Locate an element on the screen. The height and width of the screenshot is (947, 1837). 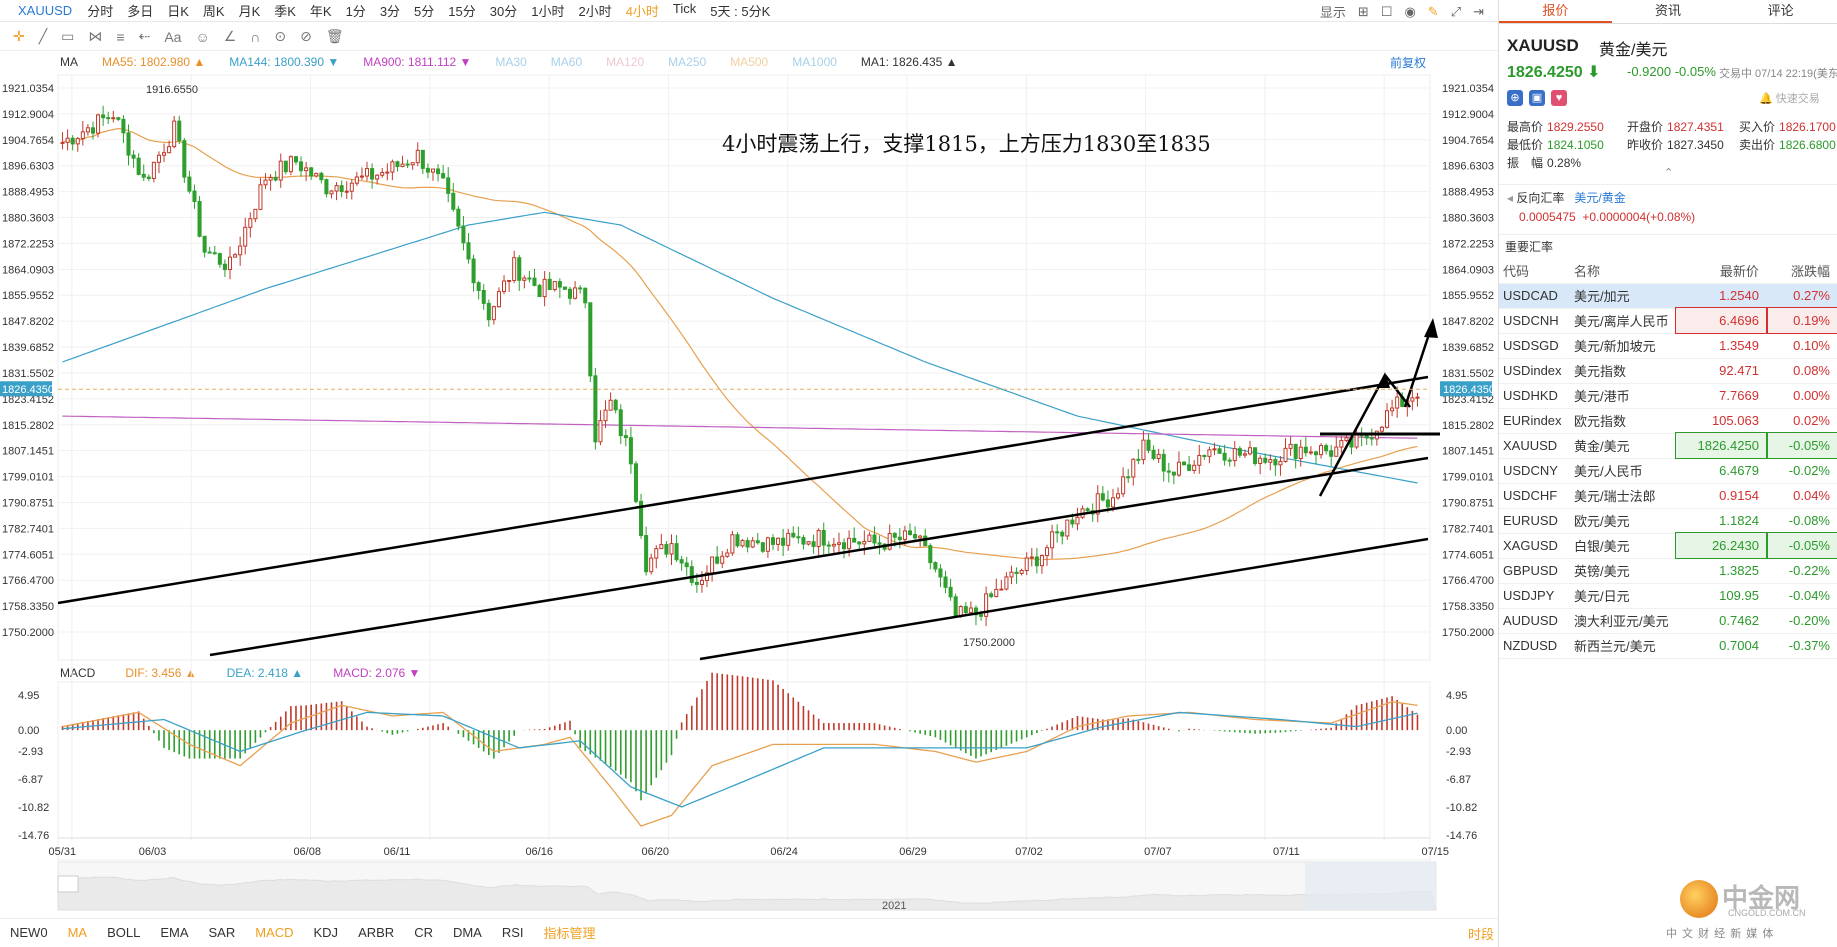
fullscreen-icon: ⤢ is located at coordinates (1456, 11).